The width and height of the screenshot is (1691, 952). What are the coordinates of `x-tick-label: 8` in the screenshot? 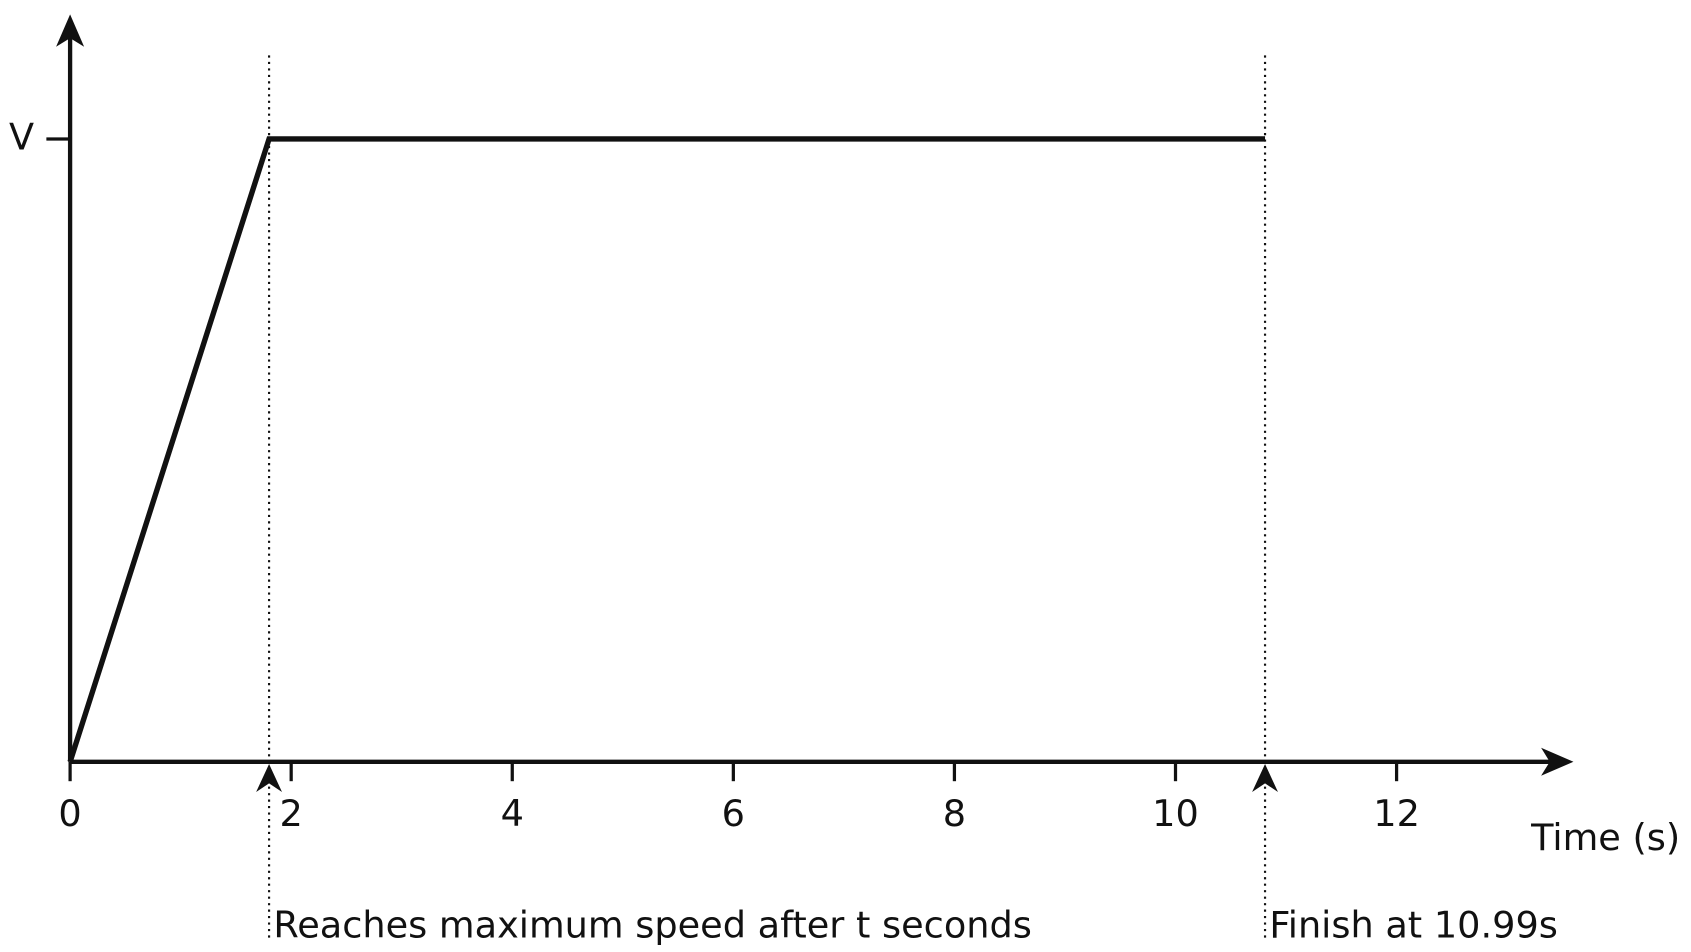 It's located at (954, 813).